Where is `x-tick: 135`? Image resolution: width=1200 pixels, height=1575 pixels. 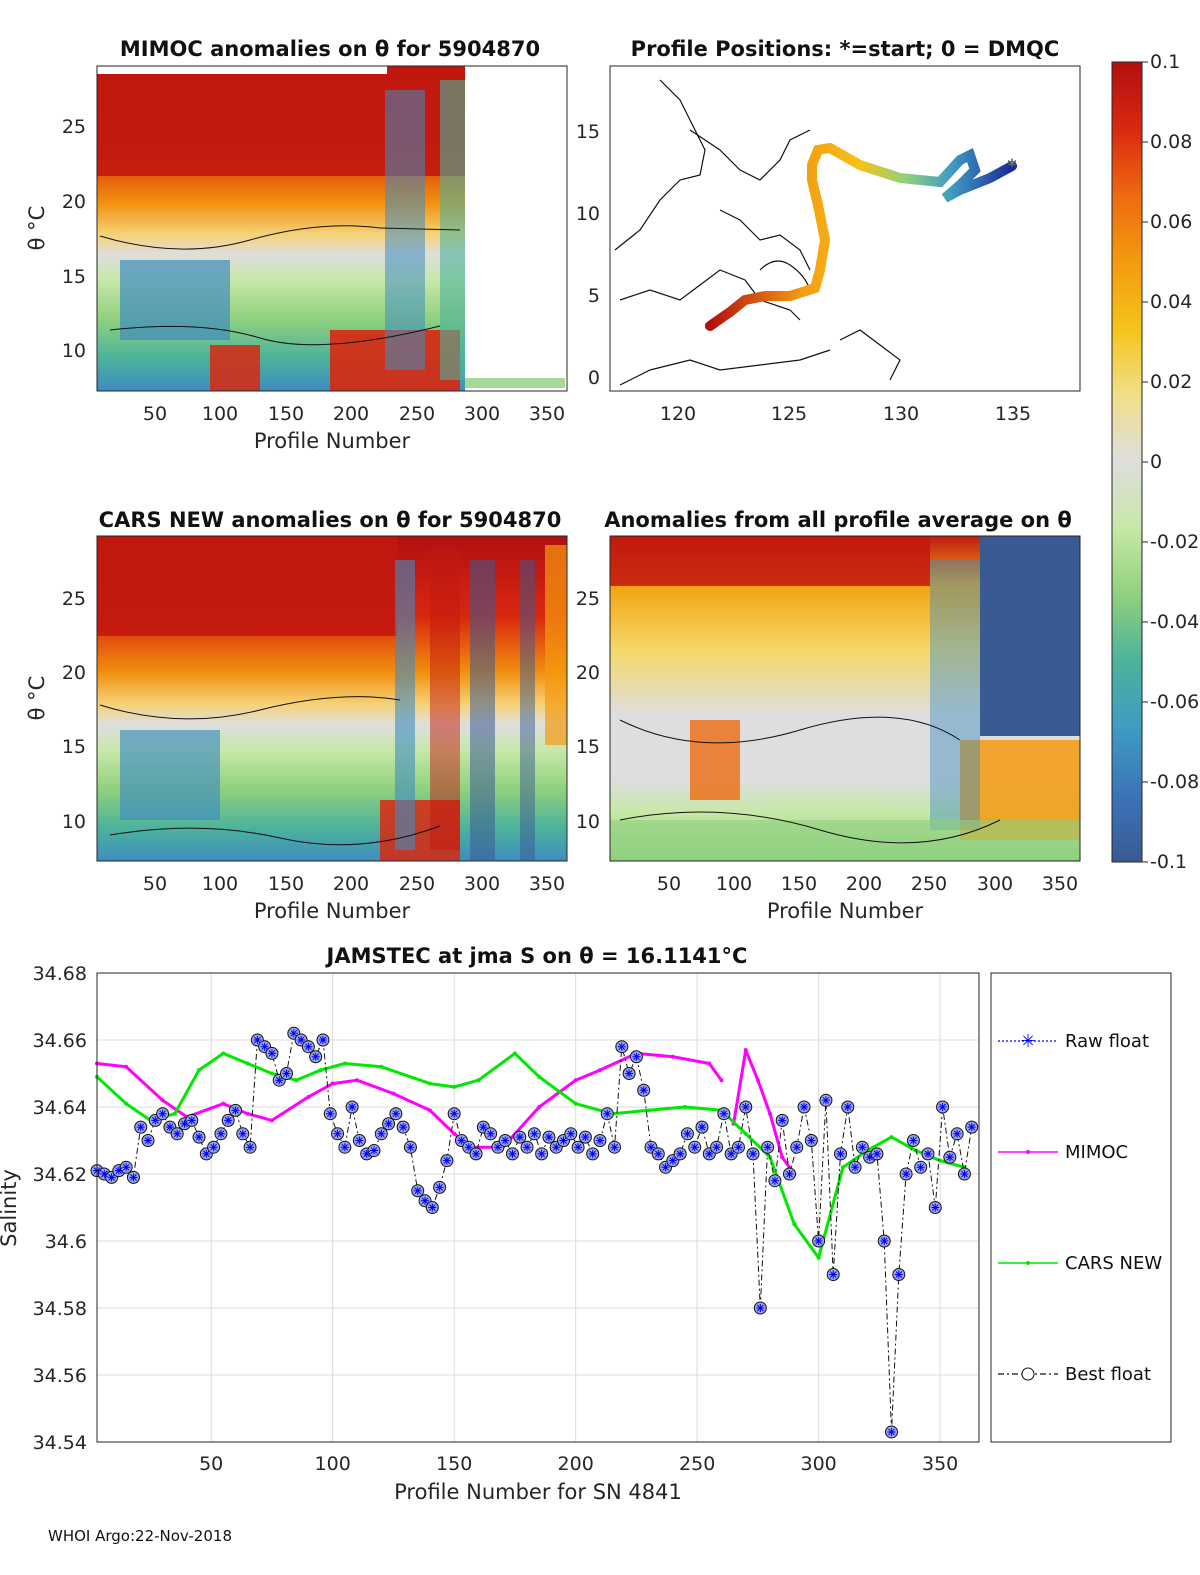 x-tick: 135 is located at coordinates (1013, 414).